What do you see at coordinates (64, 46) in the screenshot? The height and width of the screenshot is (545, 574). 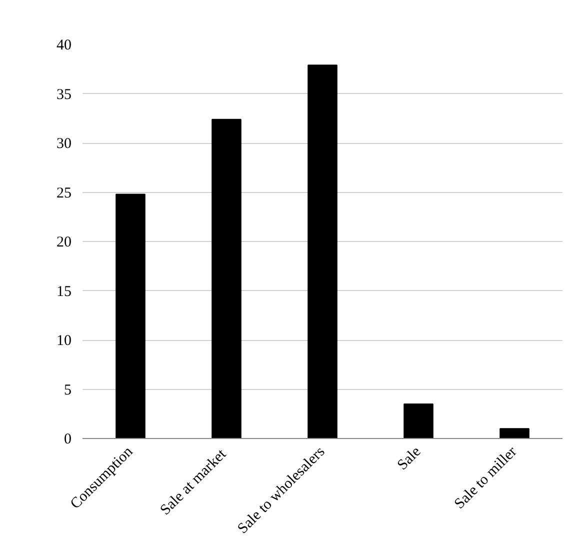 I see `y-tick-label: 40` at bounding box center [64, 46].